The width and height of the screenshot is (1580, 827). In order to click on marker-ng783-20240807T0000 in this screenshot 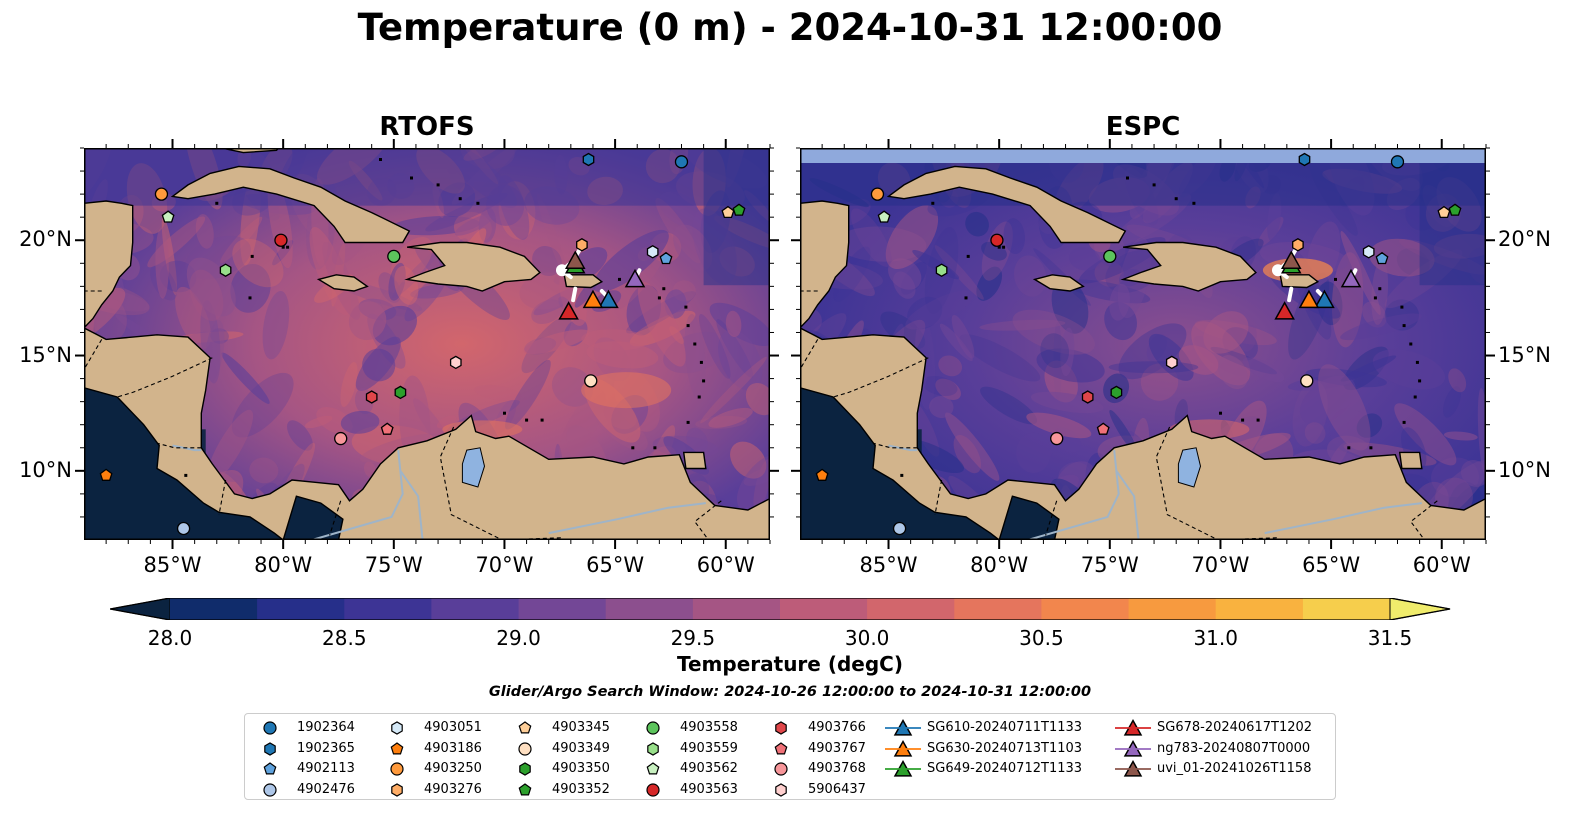, I will do `click(635, 278)`.